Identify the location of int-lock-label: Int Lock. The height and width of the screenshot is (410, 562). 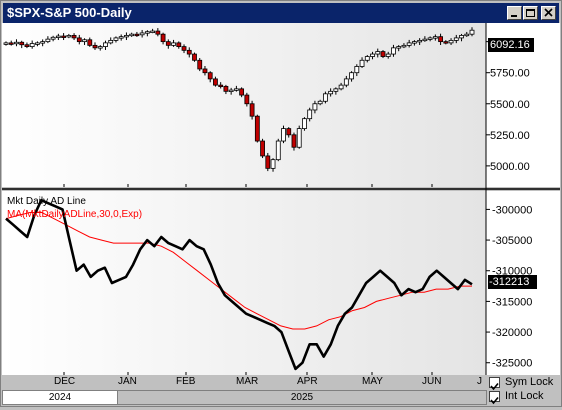
(524, 396).